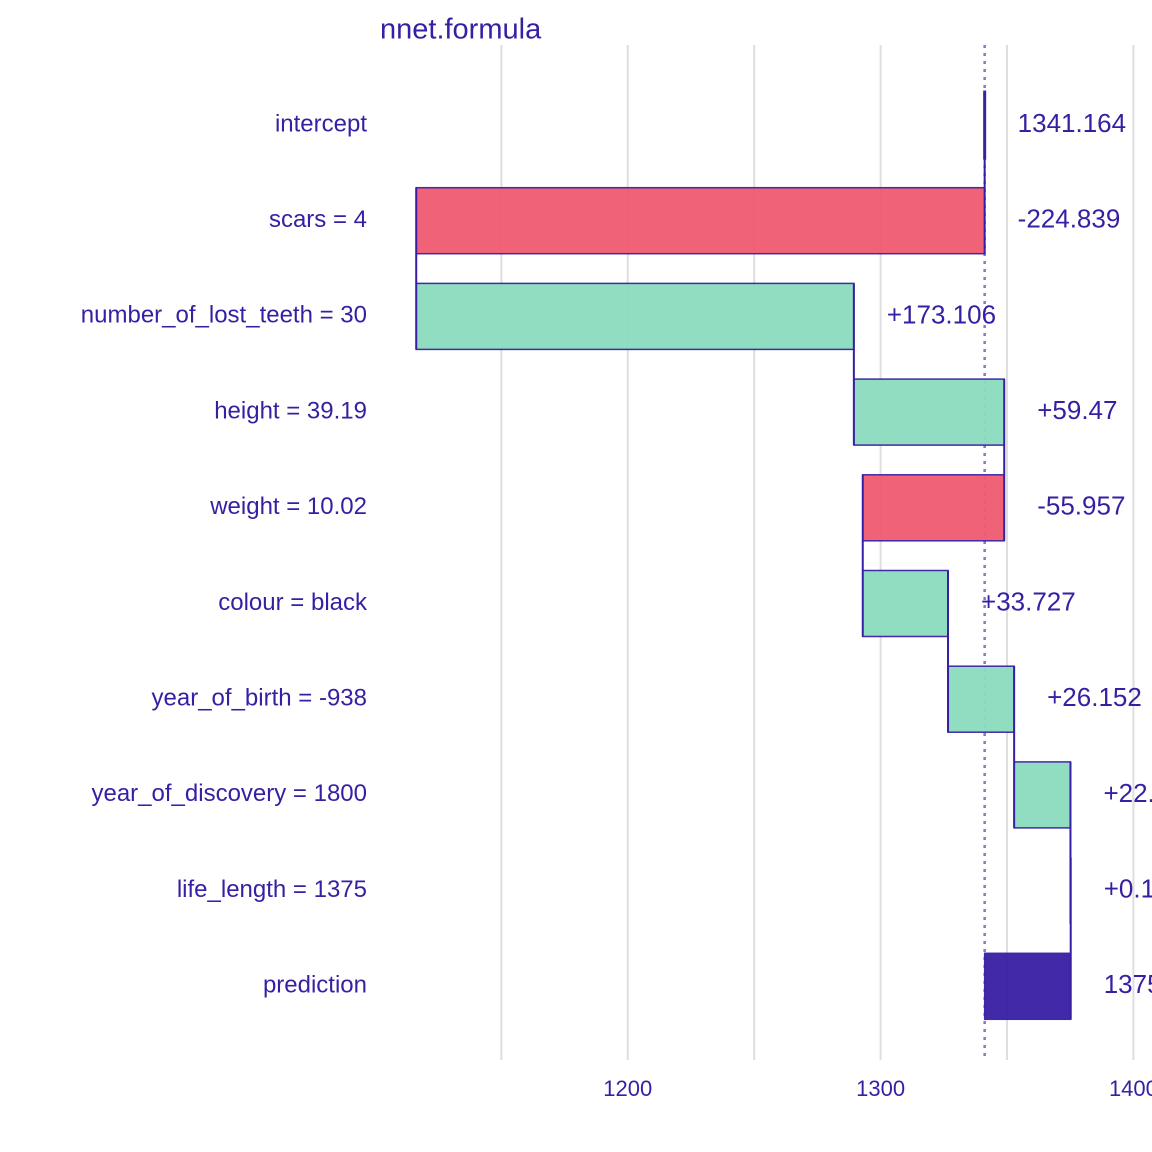 The width and height of the screenshot is (1152, 1152). I want to click on category-label: weight = 10.02, so click(288, 506).